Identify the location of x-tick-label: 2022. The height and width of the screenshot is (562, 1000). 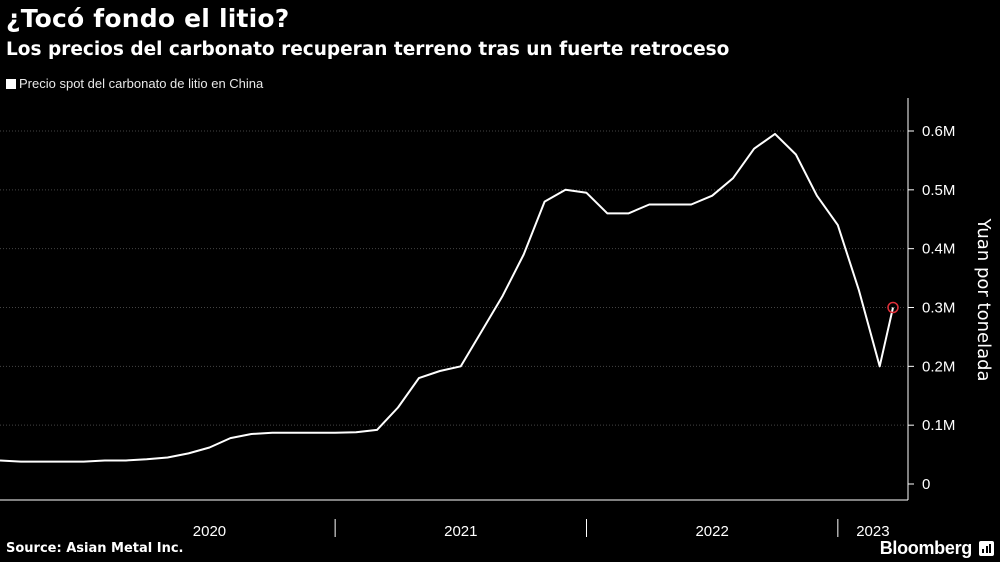
(711, 531).